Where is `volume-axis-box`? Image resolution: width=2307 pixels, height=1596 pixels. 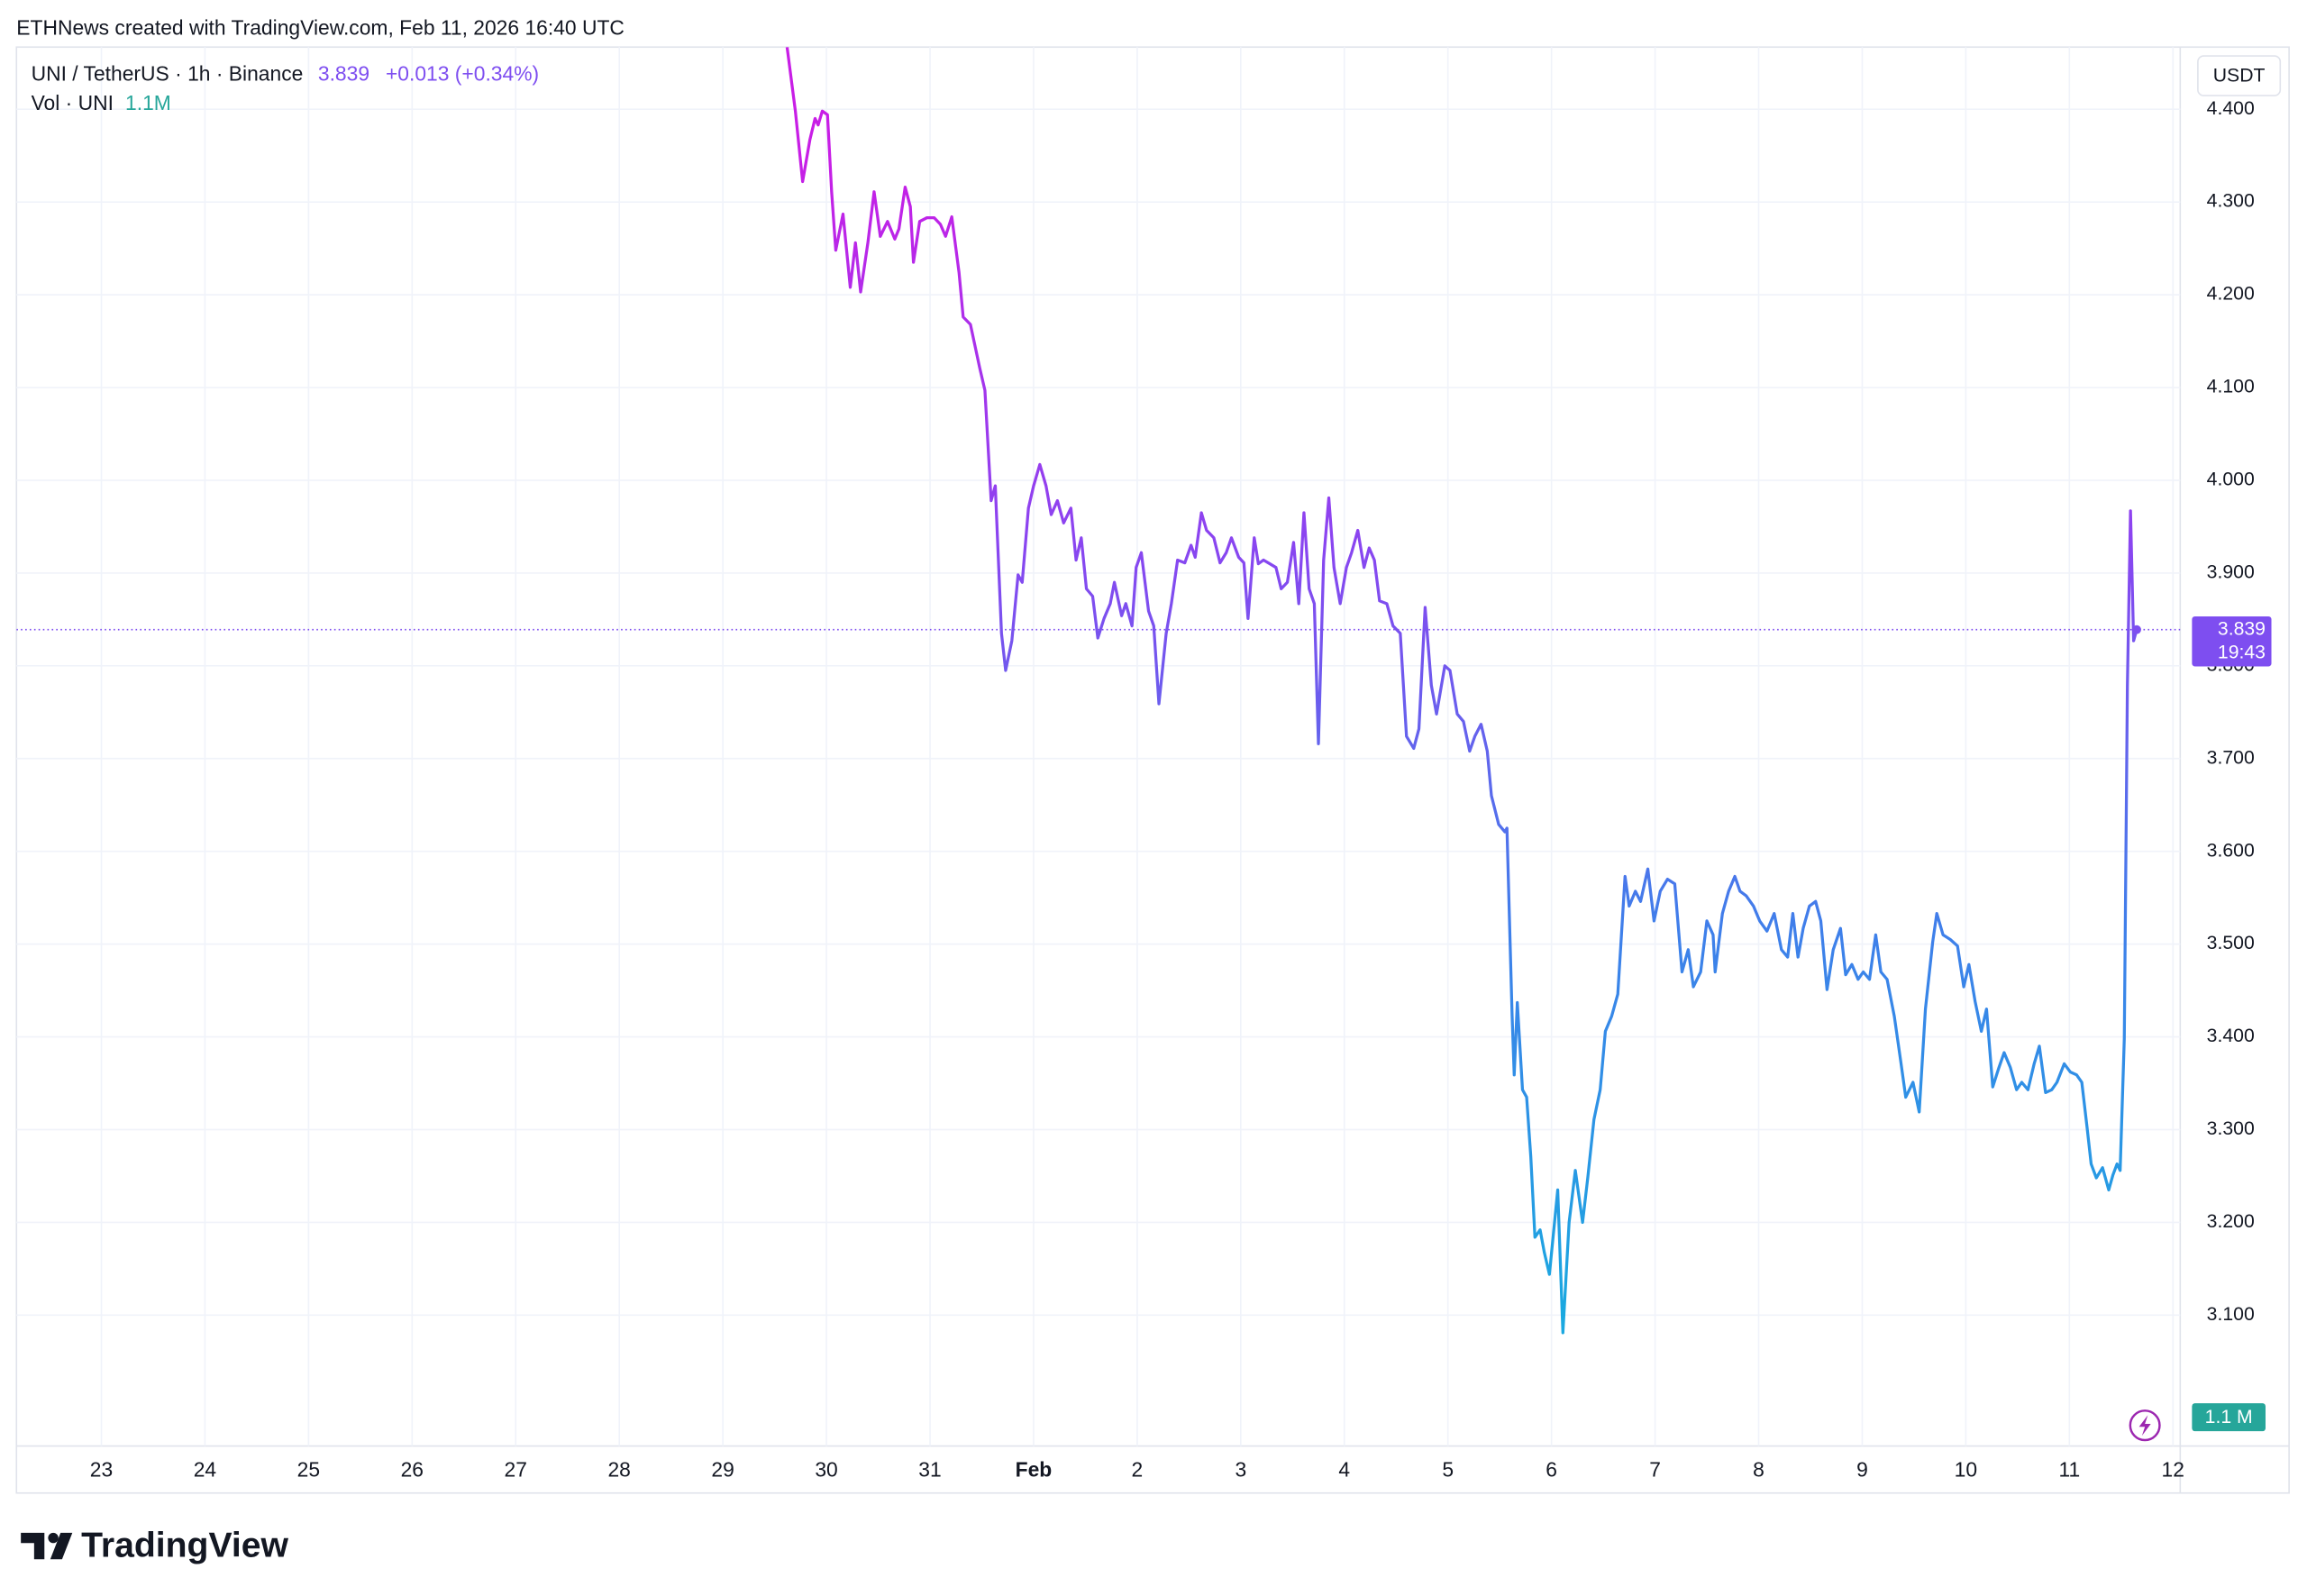
volume-axis-box is located at coordinates (2229, 1417).